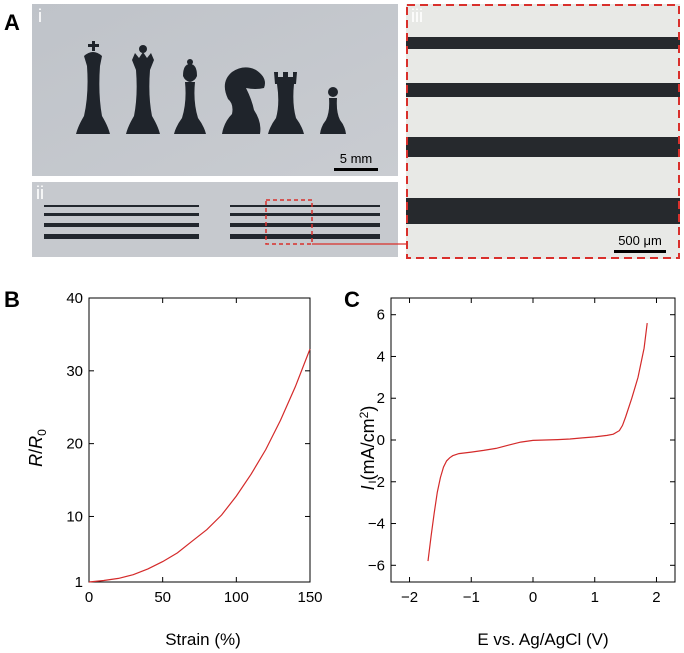 The width and height of the screenshot is (684, 653). What do you see at coordinates (352, 299) in the screenshot?
I see `panel-label-c: C` at bounding box center [352, 299].